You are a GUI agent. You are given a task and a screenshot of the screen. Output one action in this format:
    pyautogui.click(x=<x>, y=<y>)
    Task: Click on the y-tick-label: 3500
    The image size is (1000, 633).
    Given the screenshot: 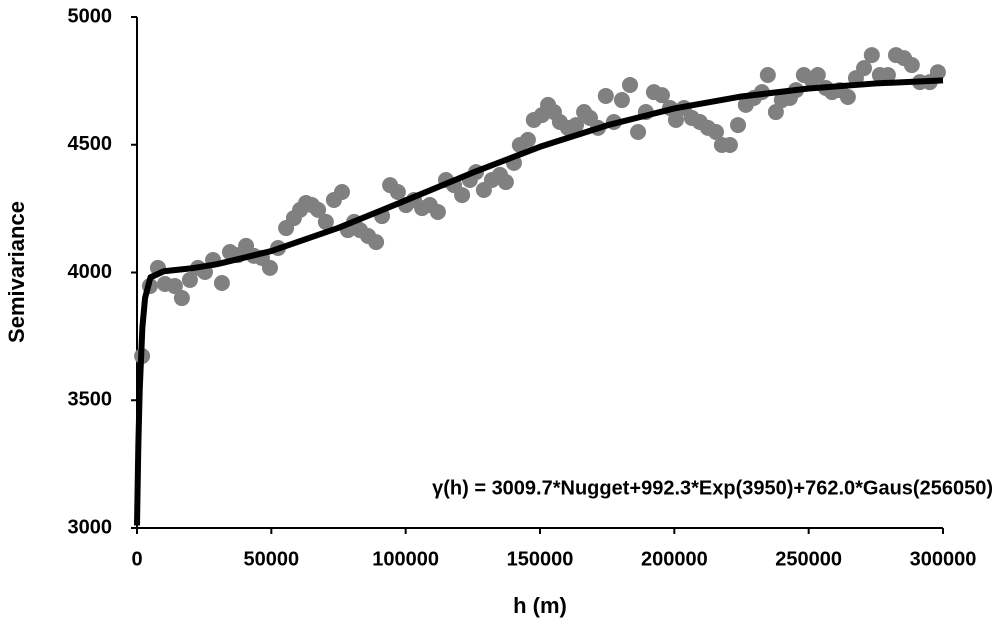 What is the action you would take?
    pyautogui.click(x=90, y=400)
    